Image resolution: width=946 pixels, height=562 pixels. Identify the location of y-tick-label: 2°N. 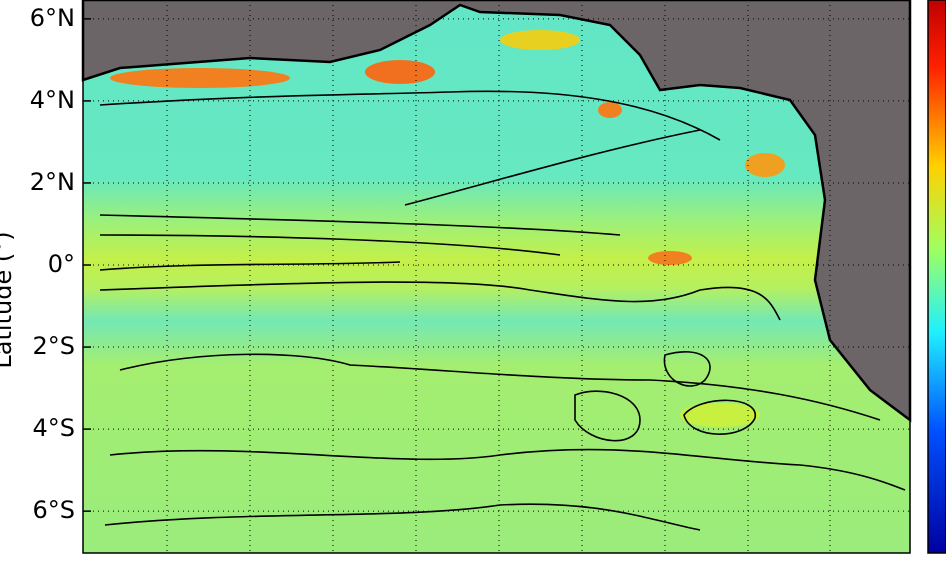
(52, 182).